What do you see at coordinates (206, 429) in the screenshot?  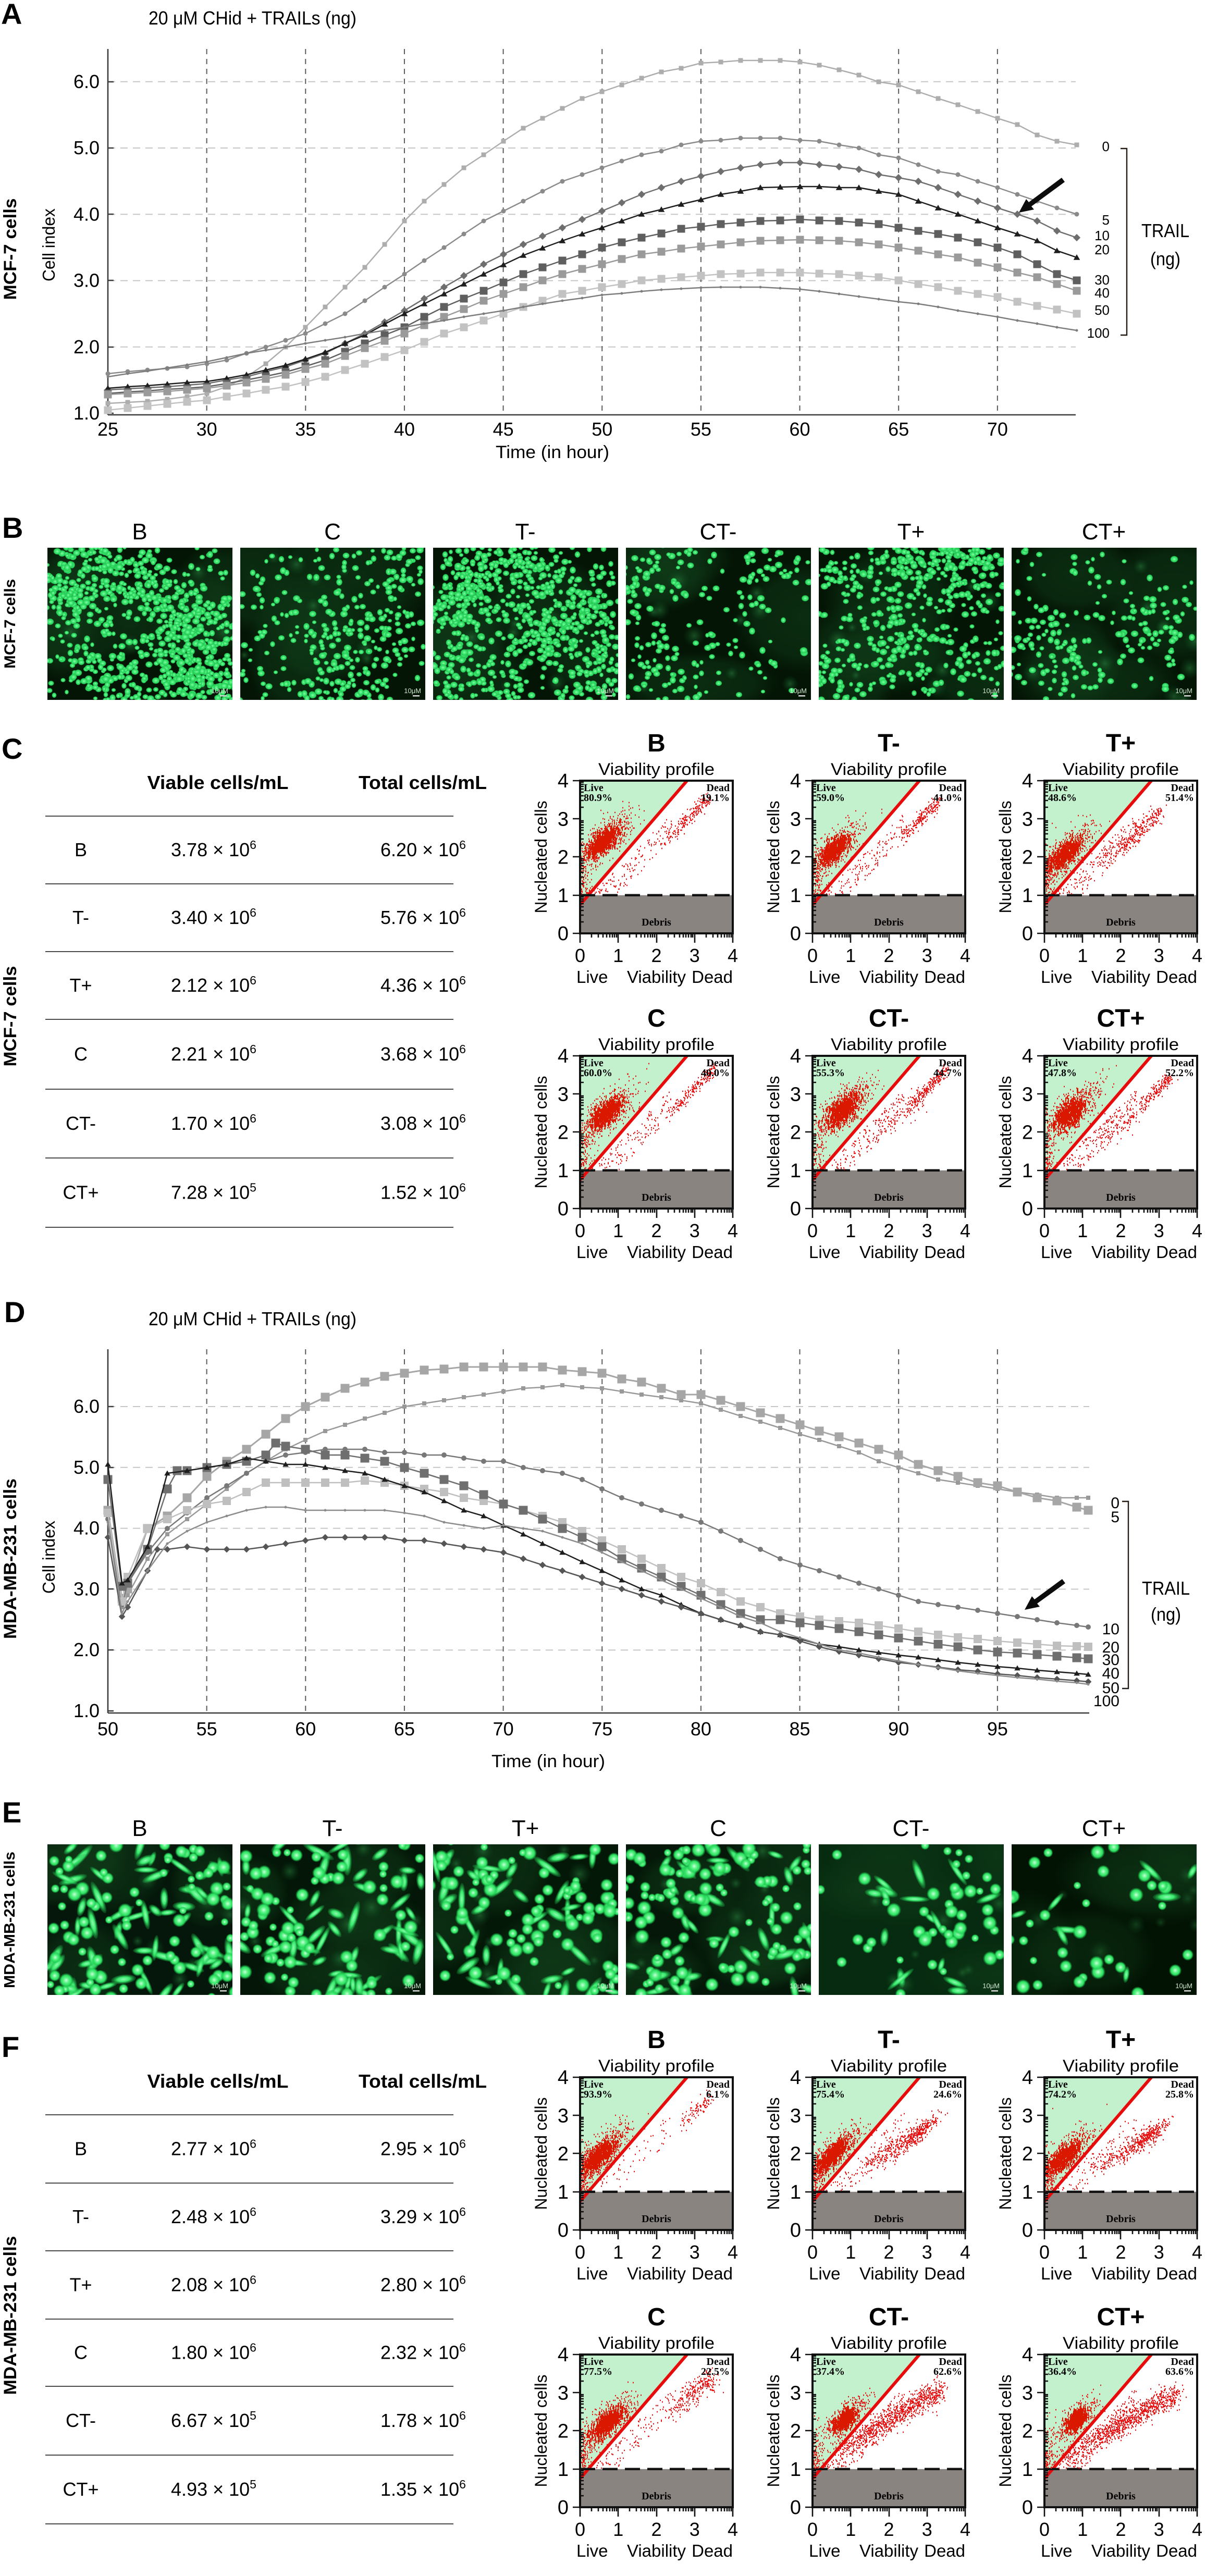 I see `svg-text: 30` at bounding box center [206, 429].